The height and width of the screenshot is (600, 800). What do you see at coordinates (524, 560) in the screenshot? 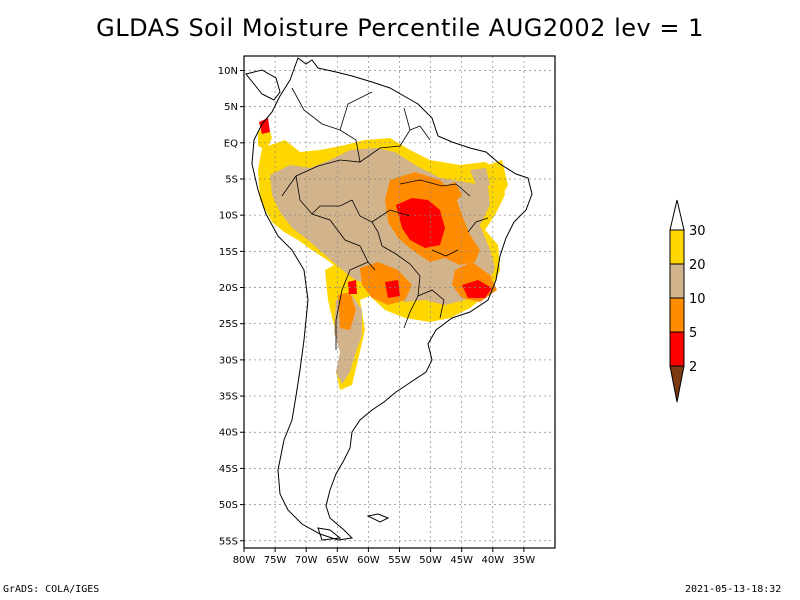
I see `lon-tick-label: 35W` at bounding box center [524, 560].